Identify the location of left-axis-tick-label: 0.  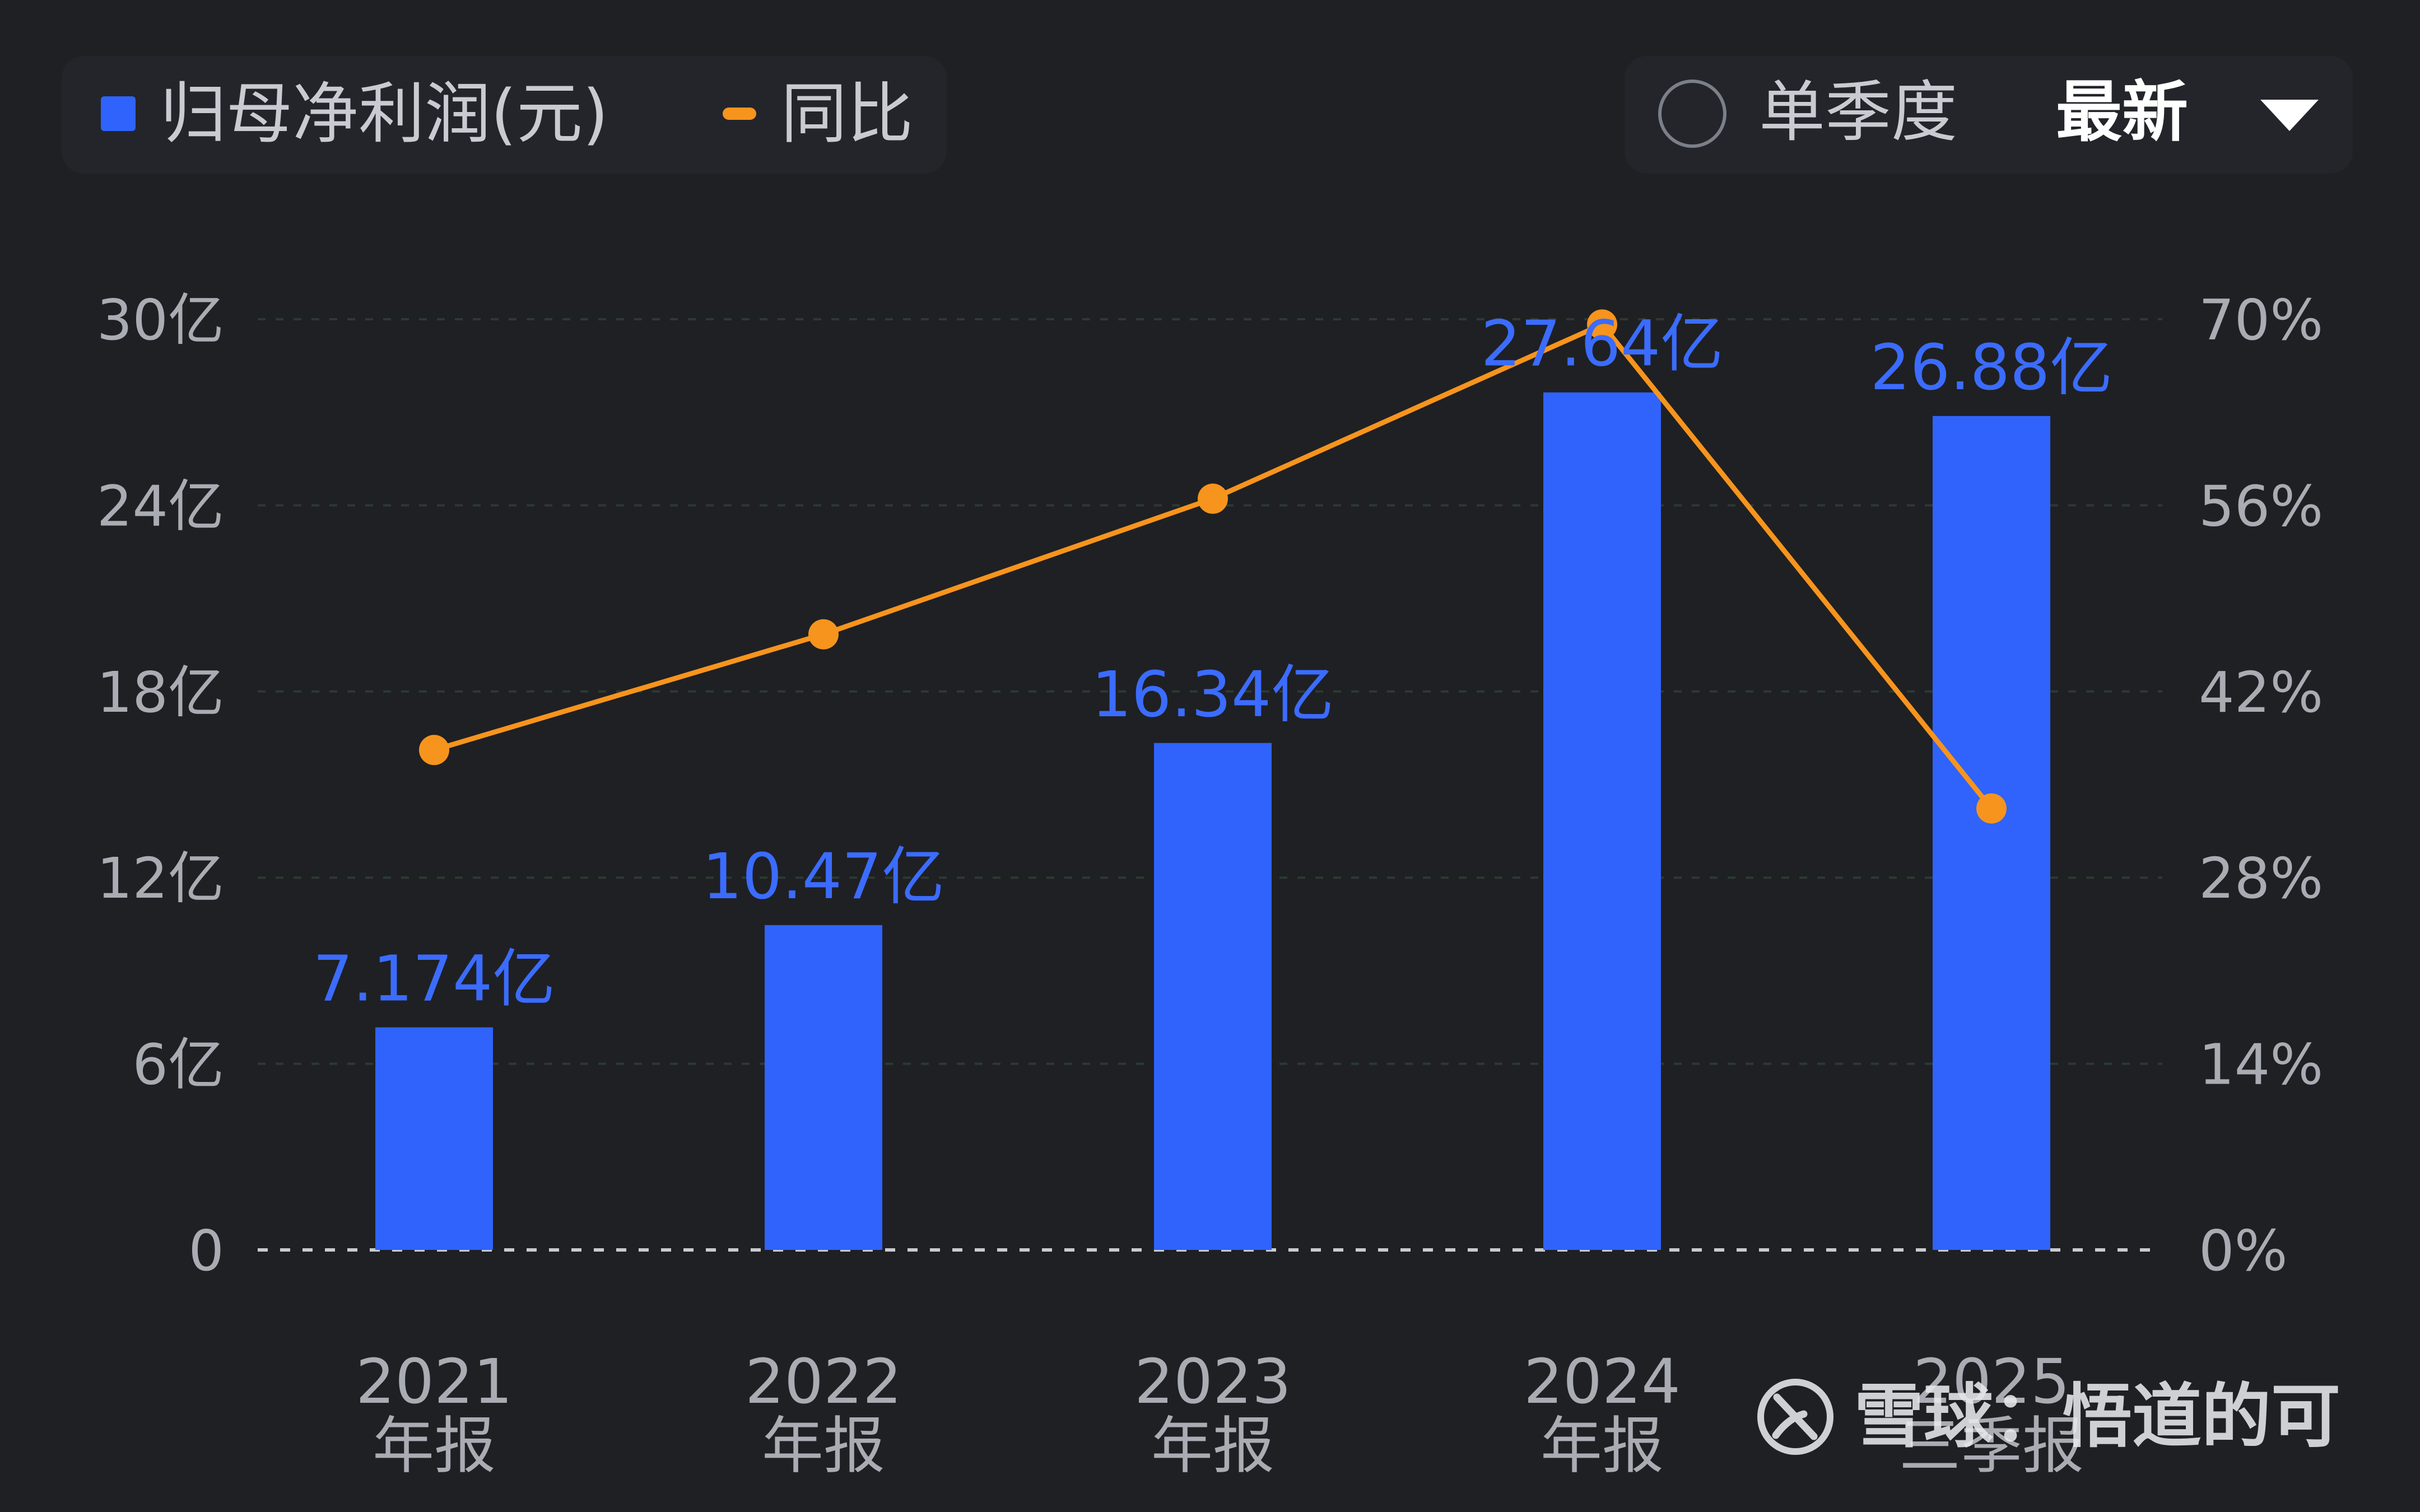
(206, 1251).